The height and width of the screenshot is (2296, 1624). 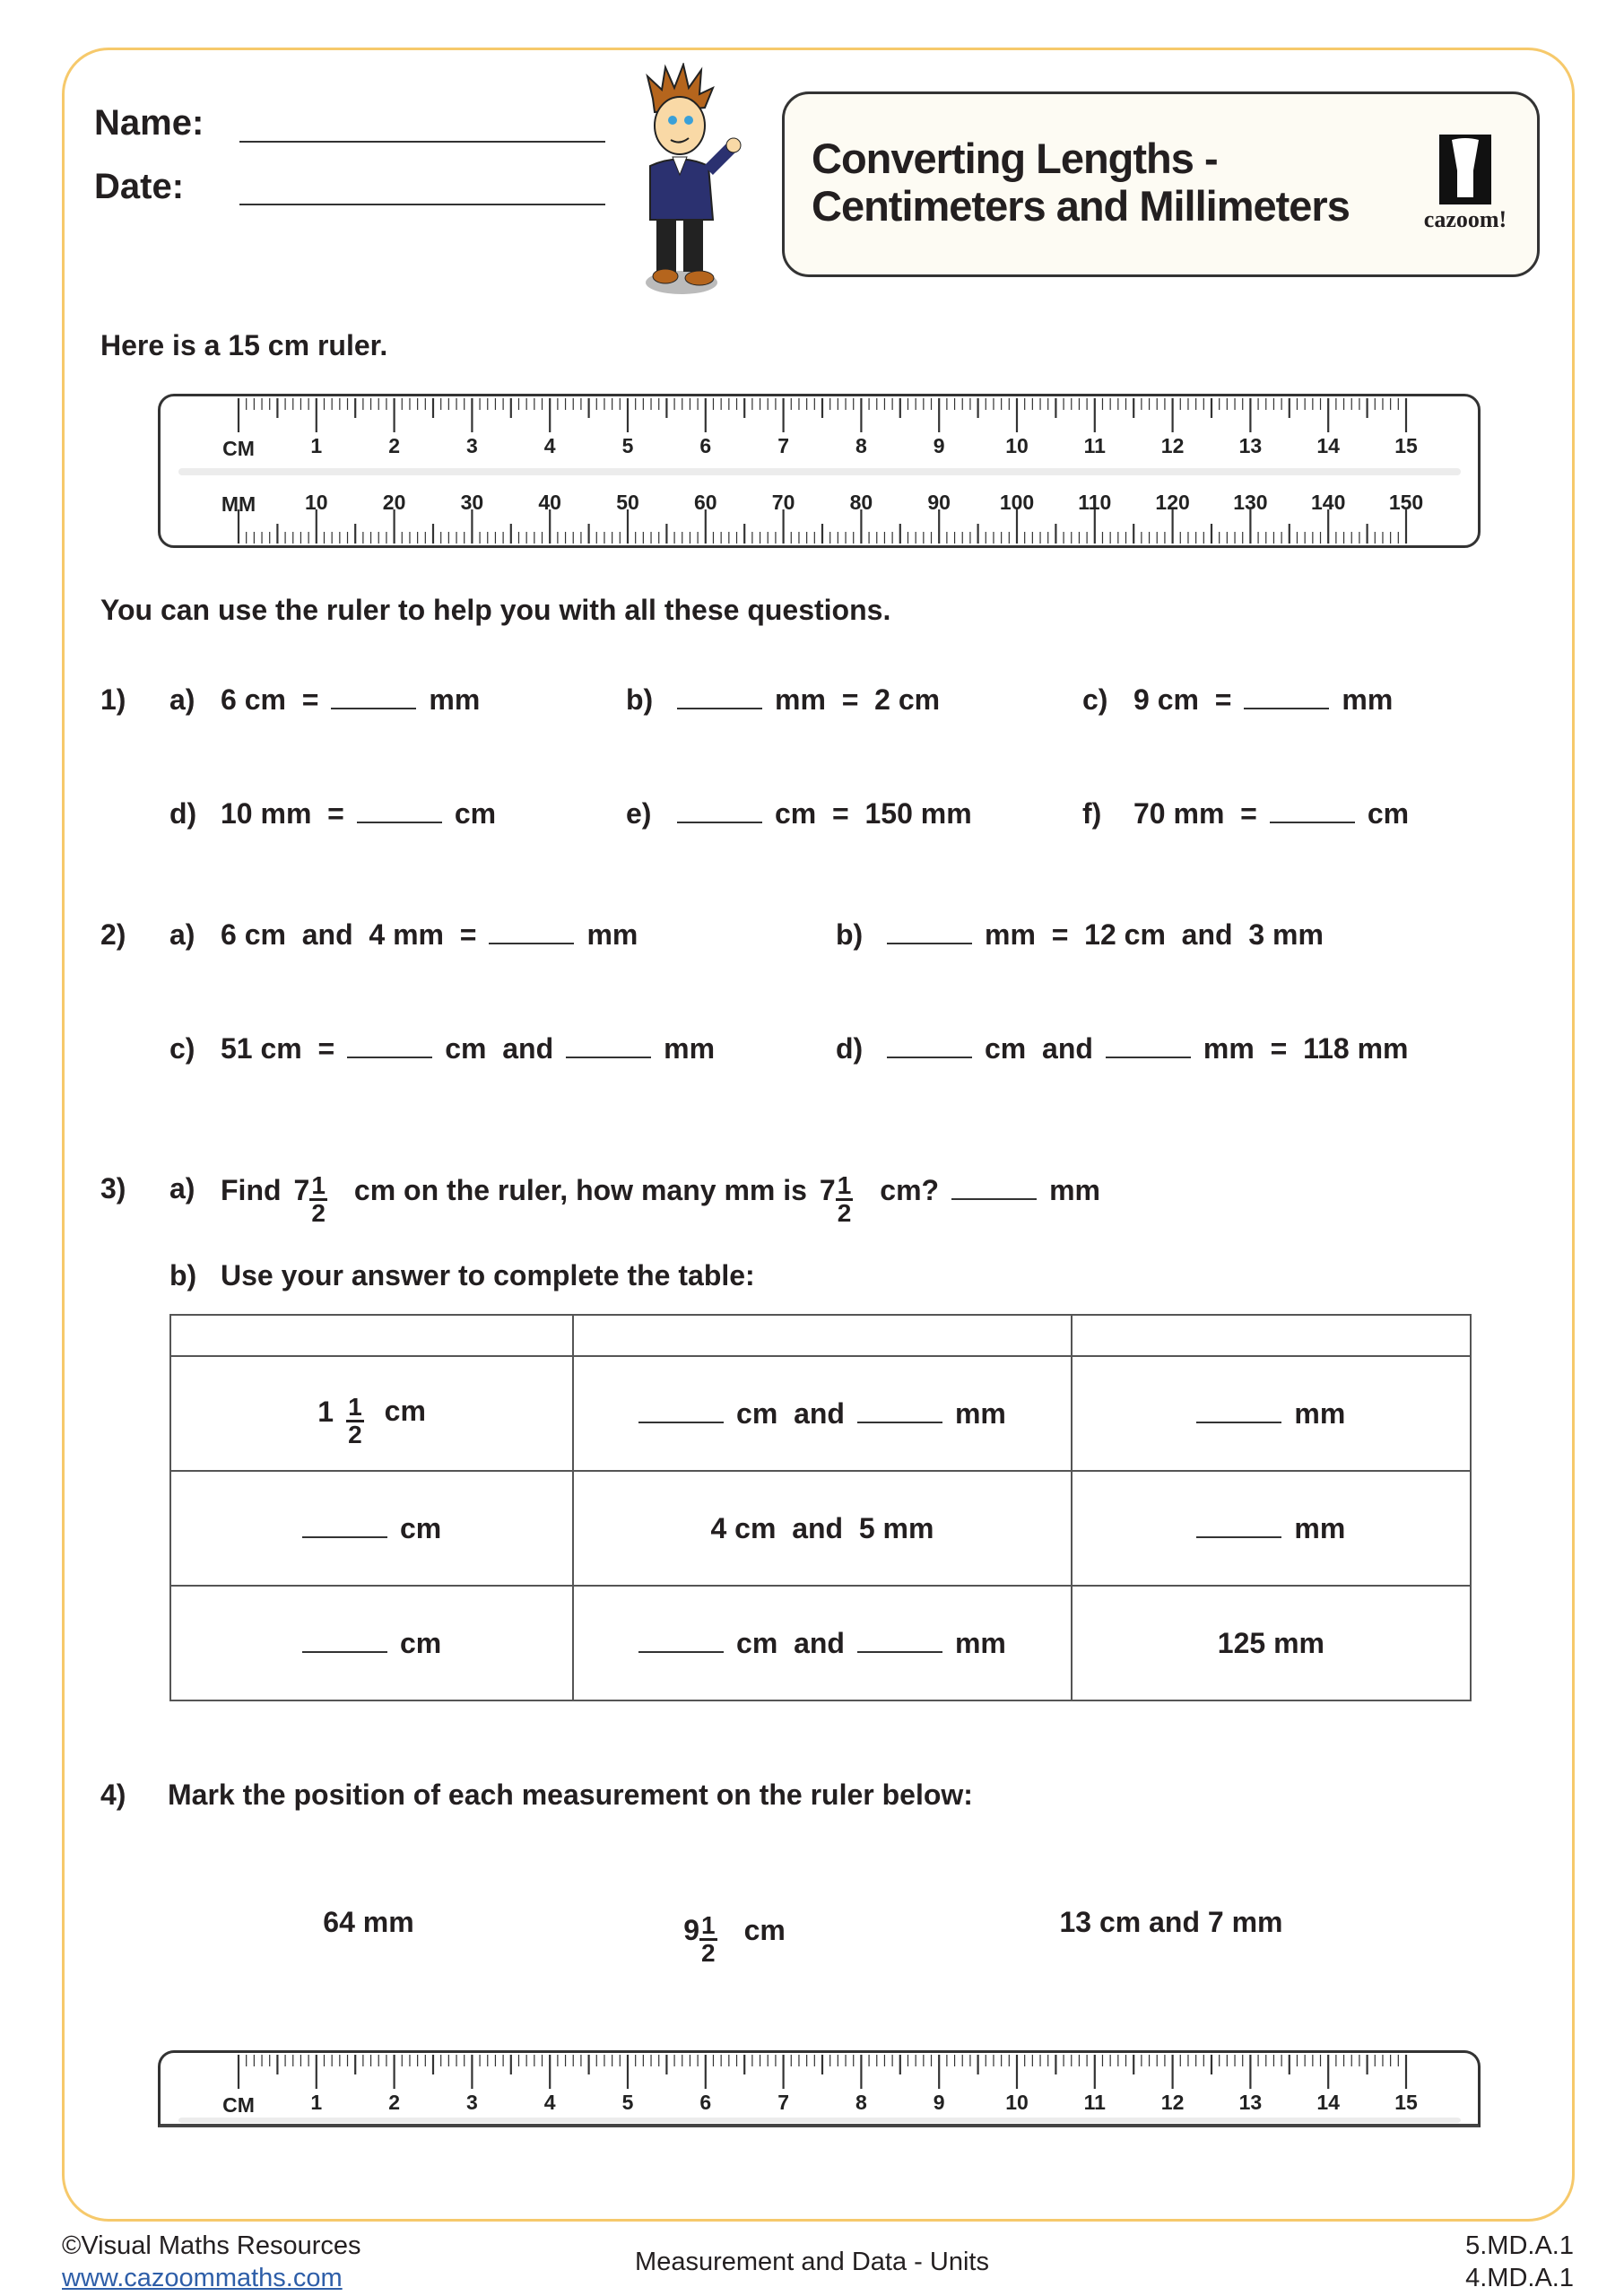 I want to click on measurement-label: 64 mm, so click(x=374, y=1922).